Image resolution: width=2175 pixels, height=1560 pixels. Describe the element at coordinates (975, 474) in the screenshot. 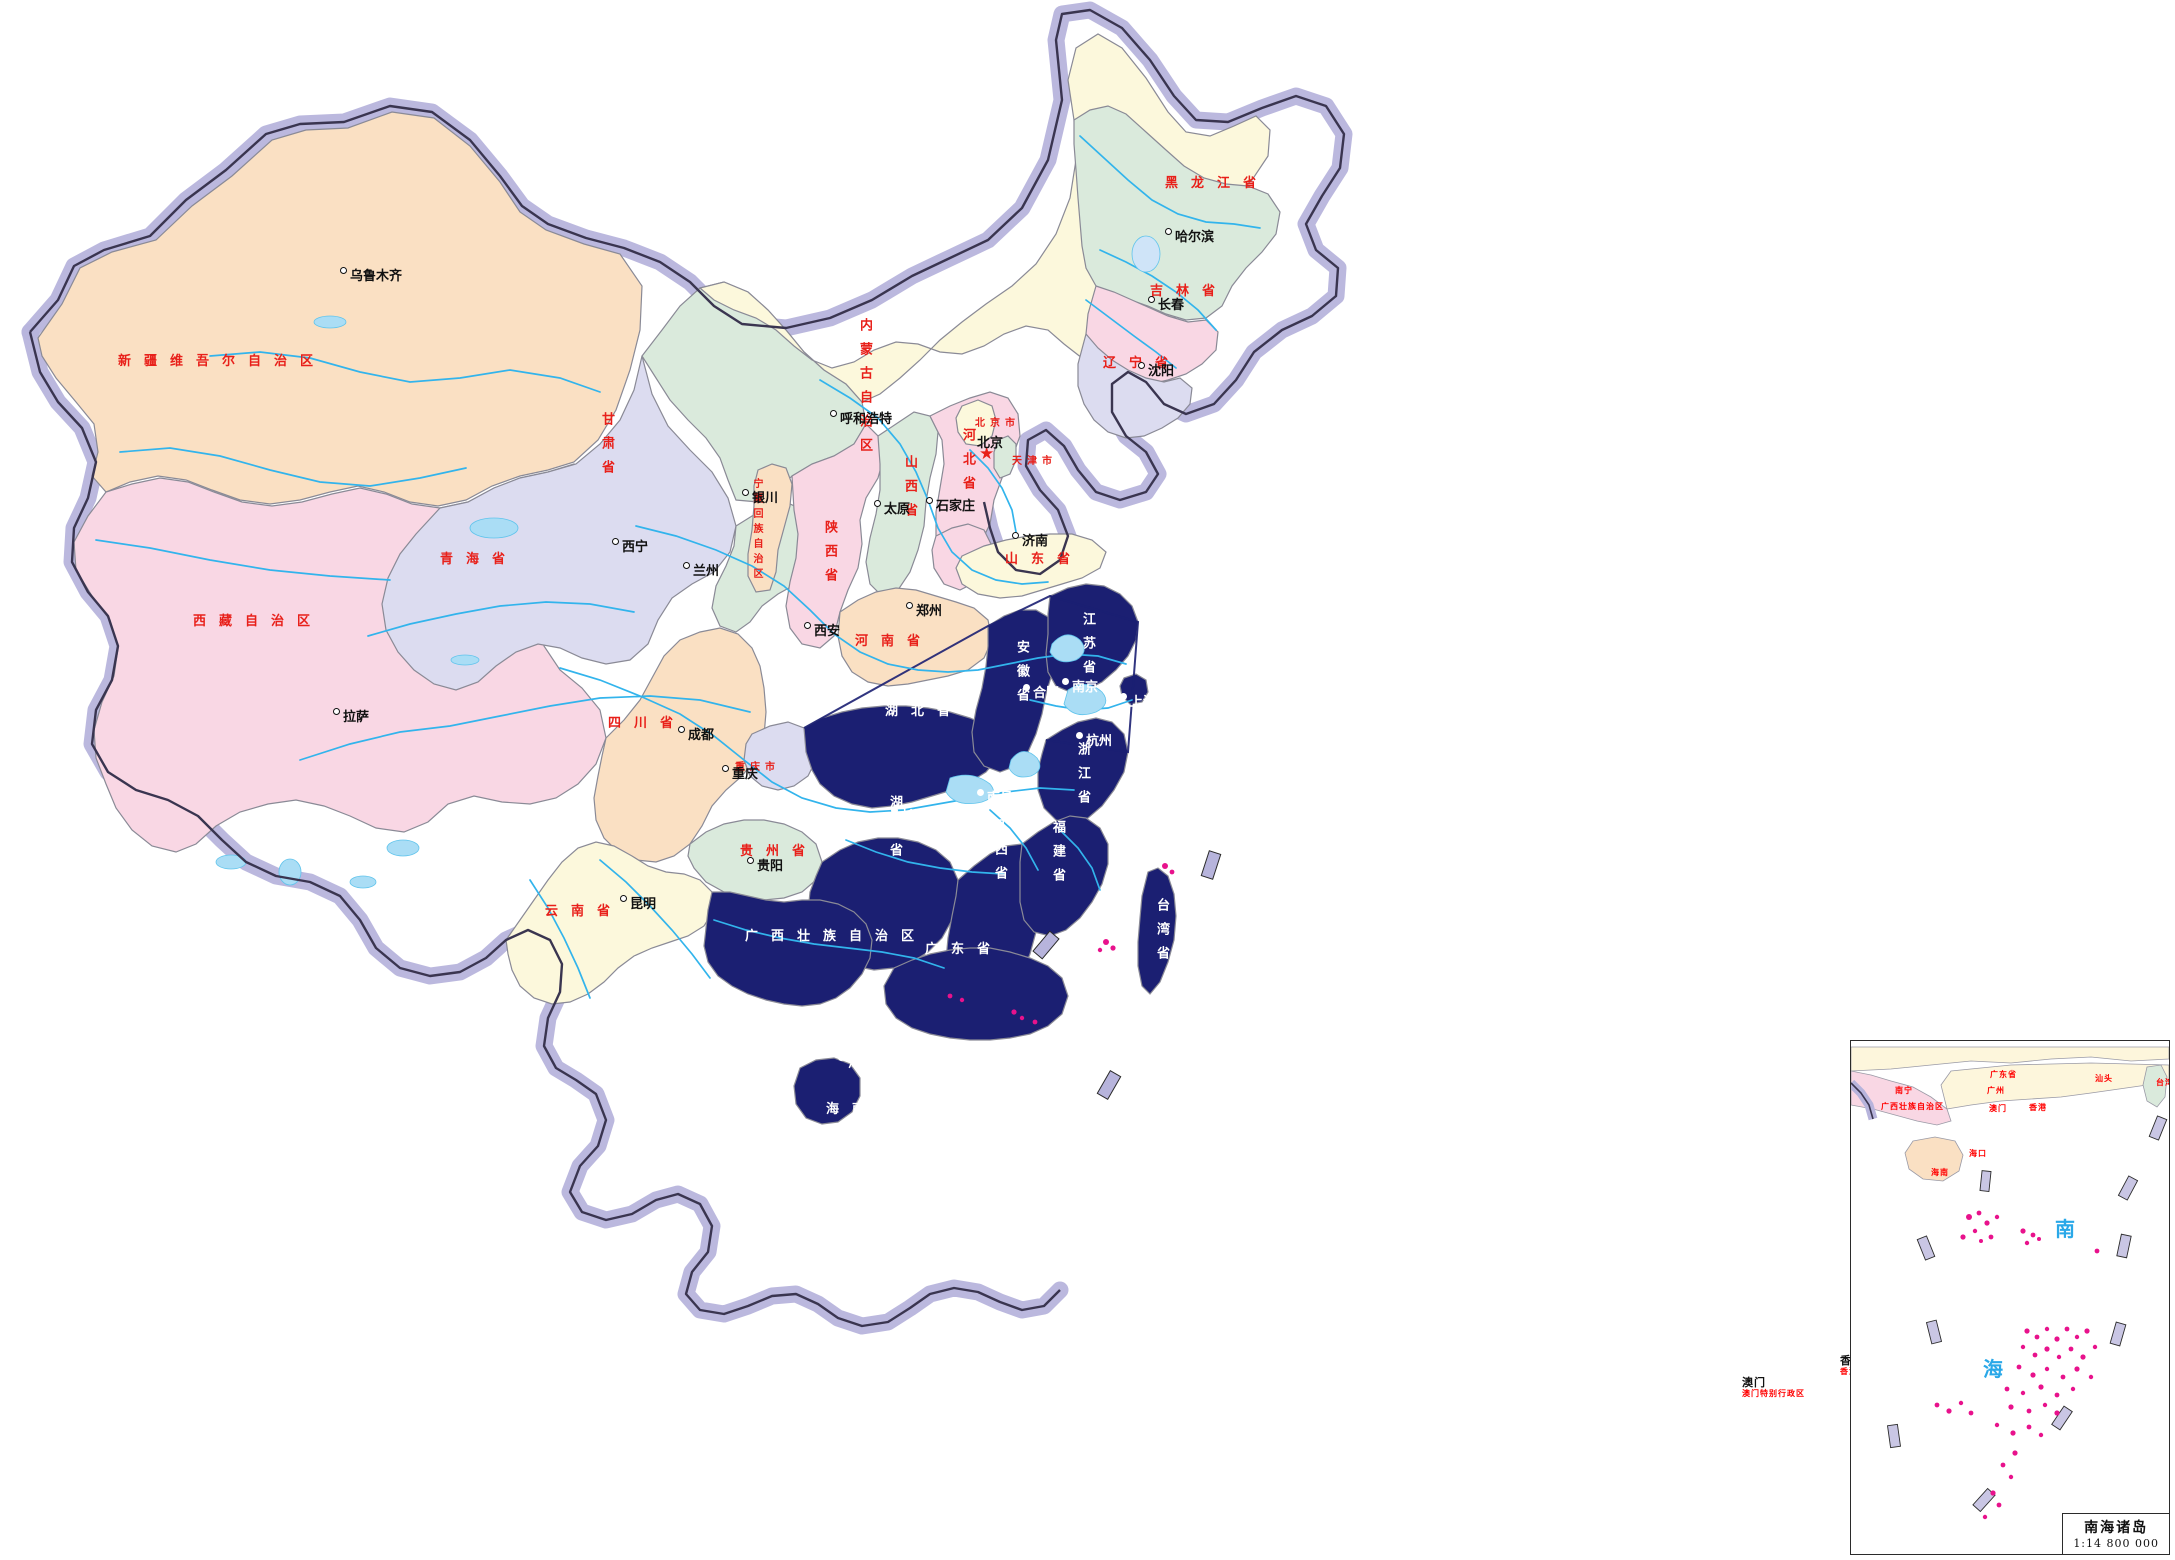

I see `province-hebei` at that location.